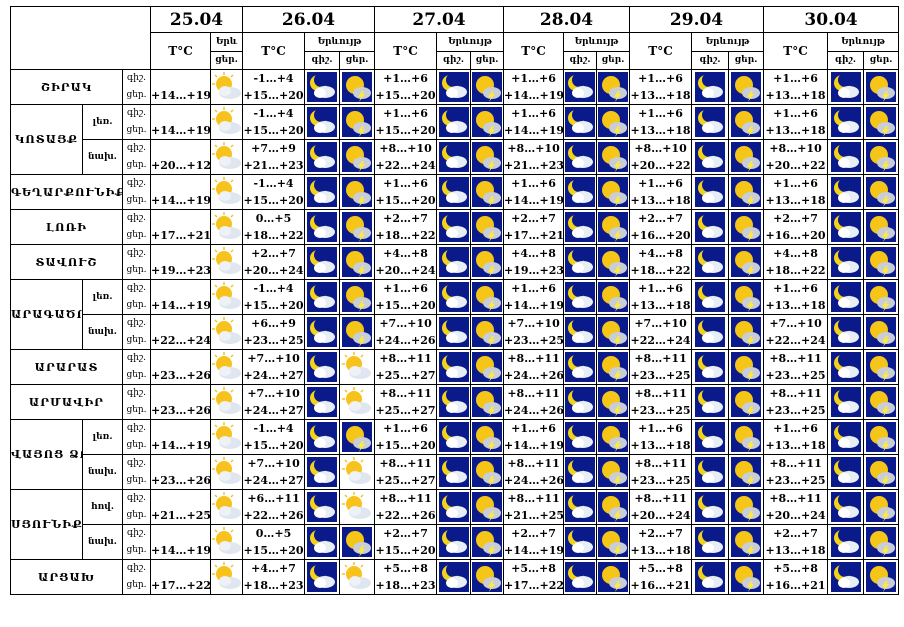 This screenshot has width=904, height=627. Describe the element at coordinates (796, 297) in the screenshot. I see `temp-cell: +1…+6 +13…+18` at that location.